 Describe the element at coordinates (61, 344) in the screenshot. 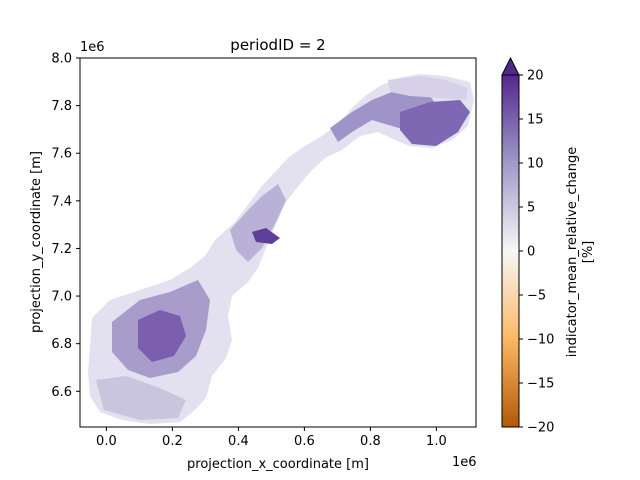

I see `y-tick-label: 6.8` at that location.